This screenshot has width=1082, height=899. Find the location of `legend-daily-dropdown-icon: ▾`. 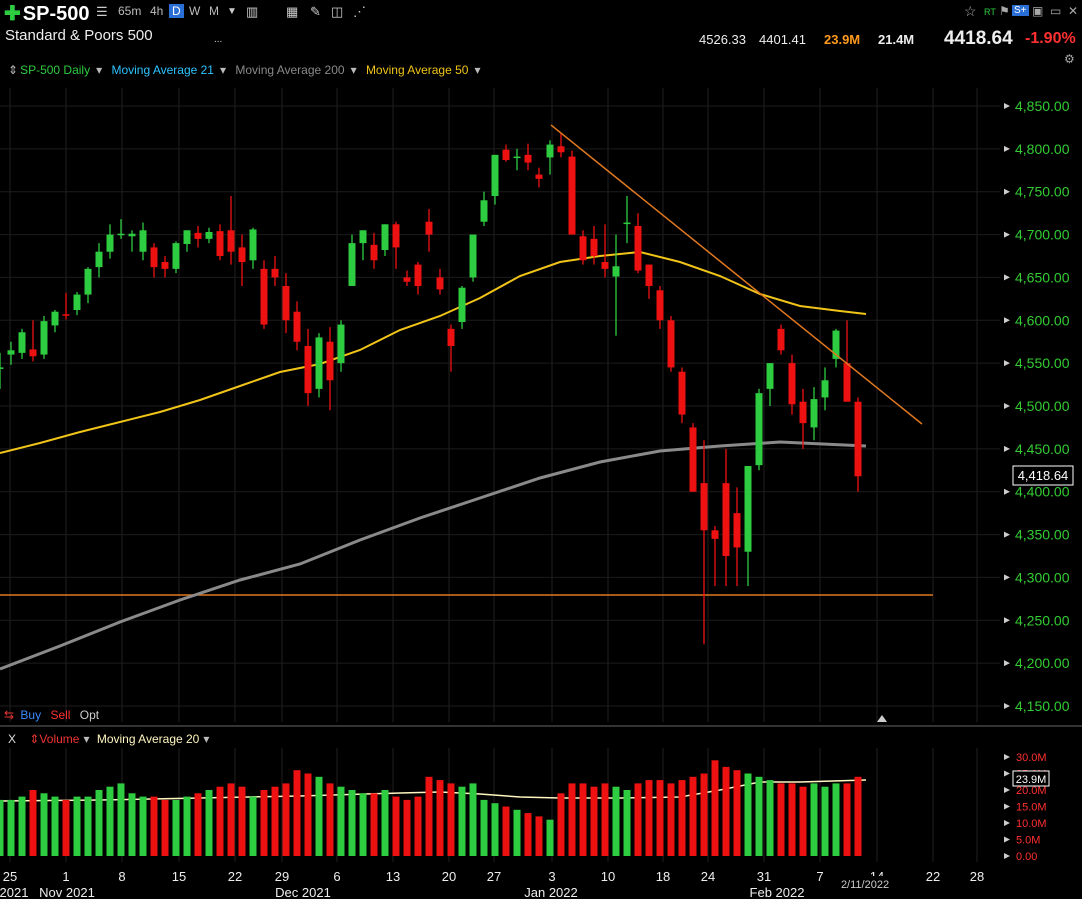

legend-daily-dropdown-icon: ▾ is located at coordinates (99, 70).